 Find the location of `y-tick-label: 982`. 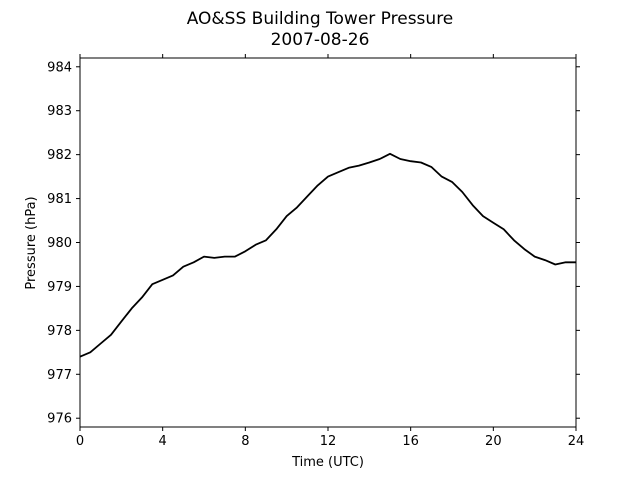

y-tick-label: 982 is located at coordinates (59, 155).